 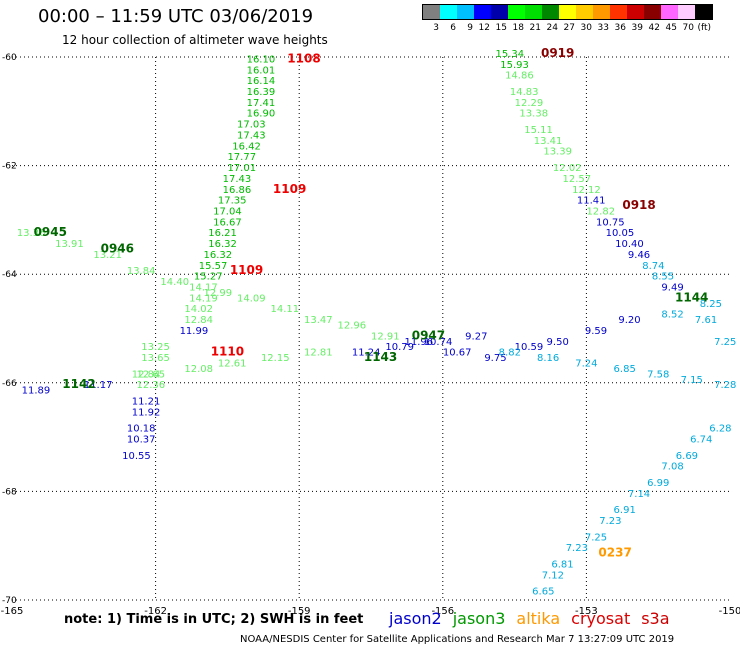 What do you see at coordinates (366, 353) in the screenshot?
I see `wave-height-point: 11.24` at bounding box center [366, 353].